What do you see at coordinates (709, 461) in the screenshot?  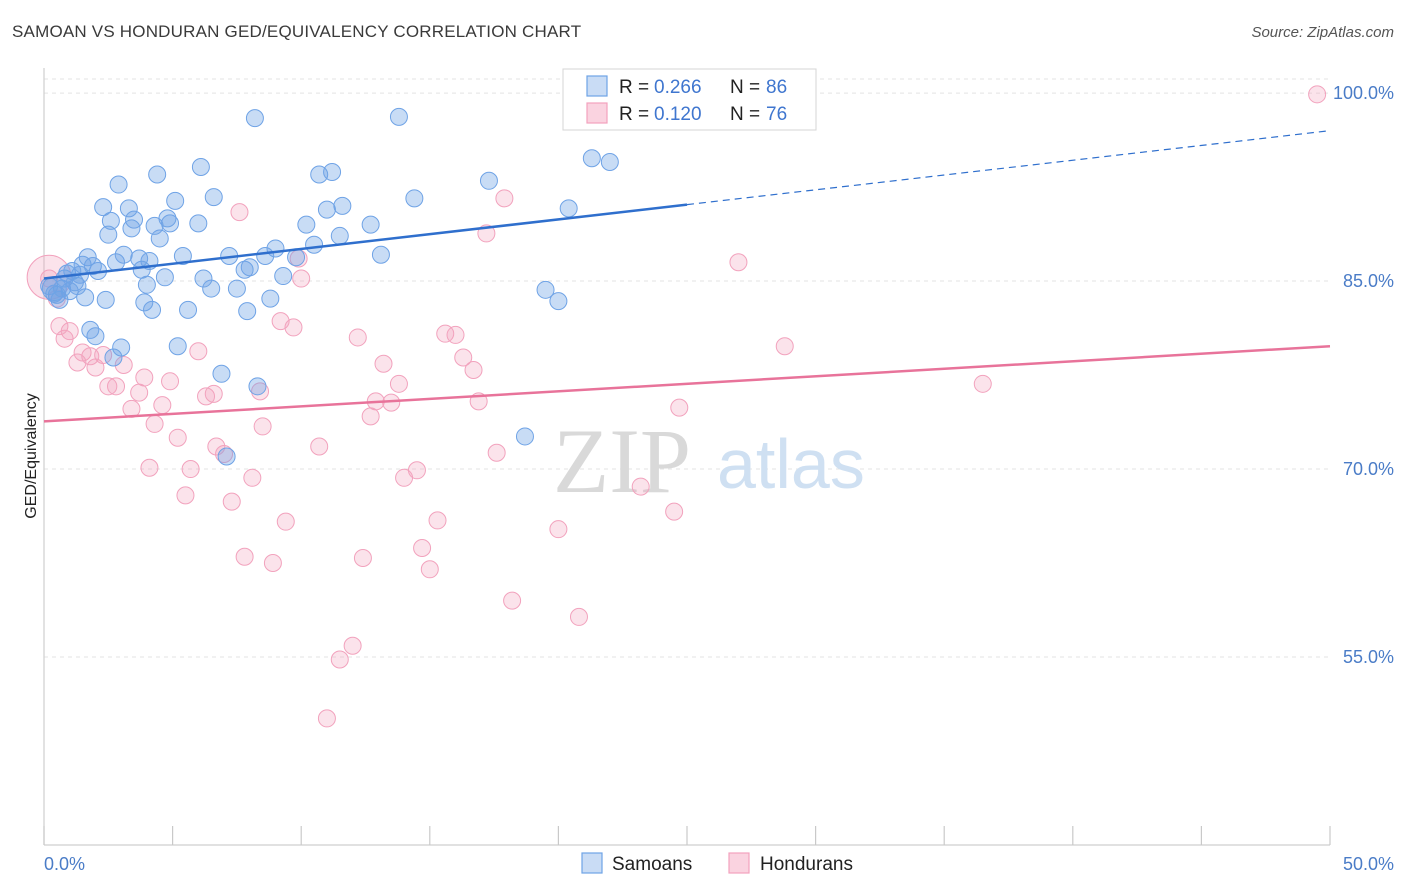 I see `watermark: ZIP atlas` at bounding box center [709, 461].